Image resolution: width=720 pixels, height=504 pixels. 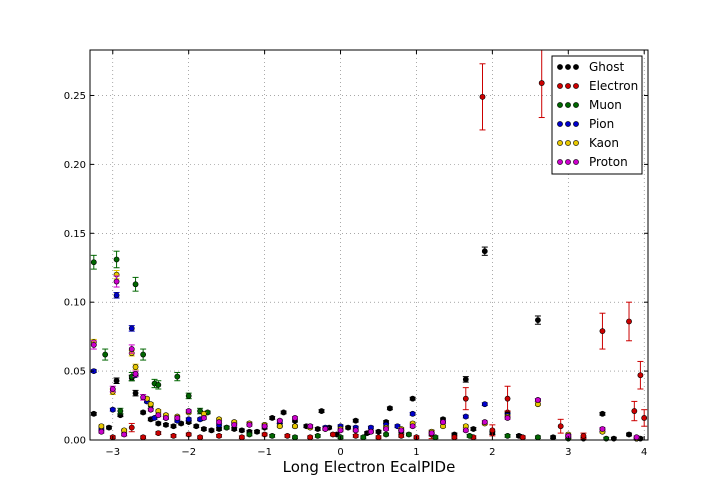 I want to click on legend-label: Electron, so click(x=613, y=86).